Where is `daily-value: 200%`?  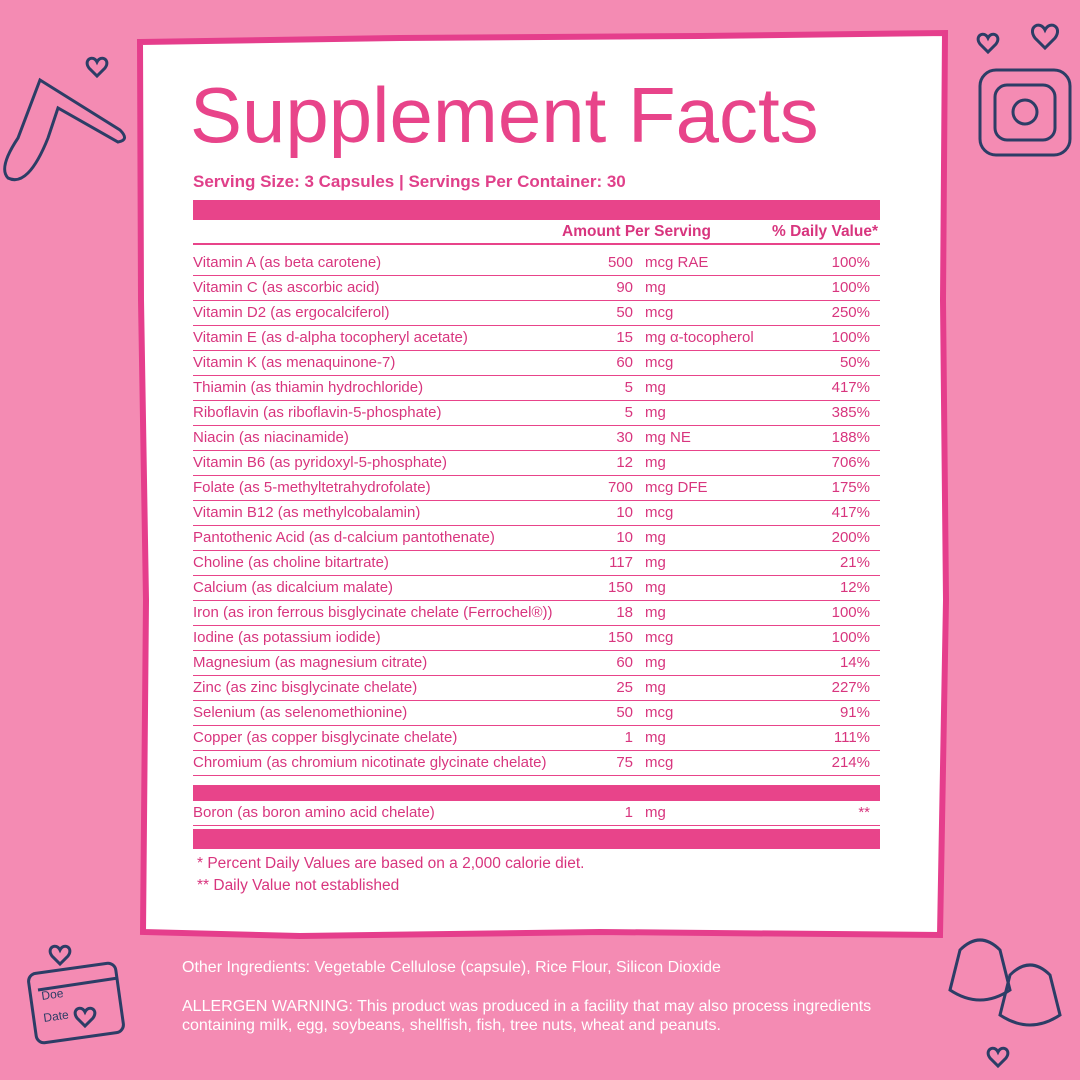
daily-value: 200% is located at coordinates (850, 537).